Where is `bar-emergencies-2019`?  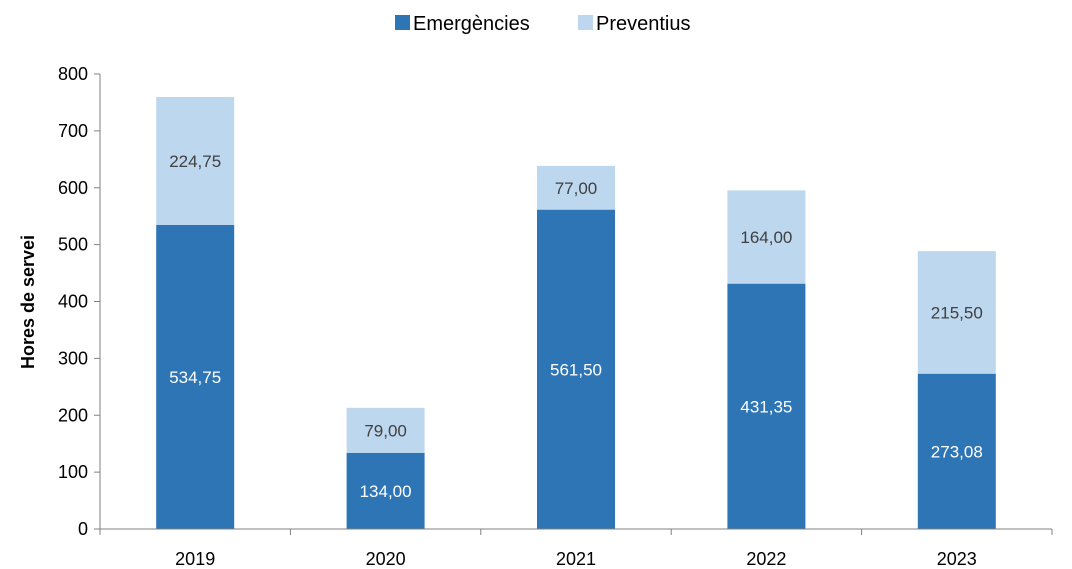
bar-emergencies-2019 is located at coordinates (195, 376).